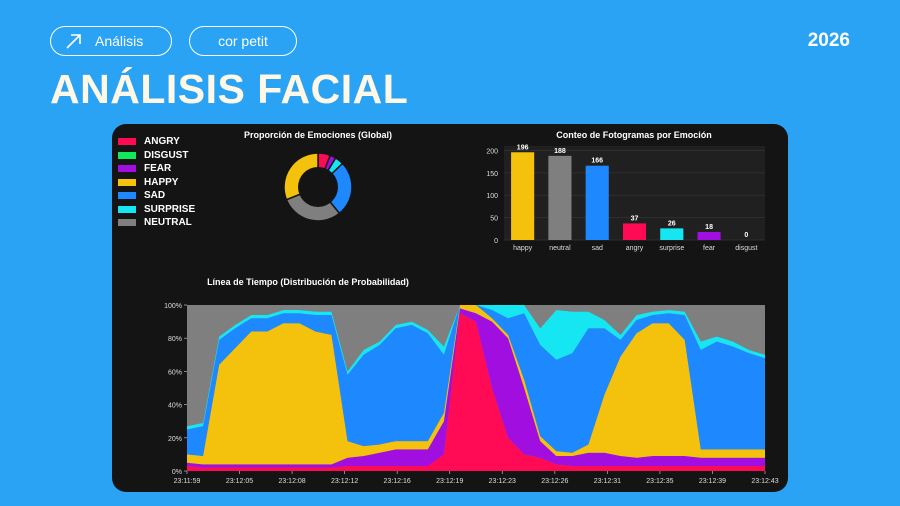 The image size is (900, 506). I want to click on bar-angry, so click(634, 231).